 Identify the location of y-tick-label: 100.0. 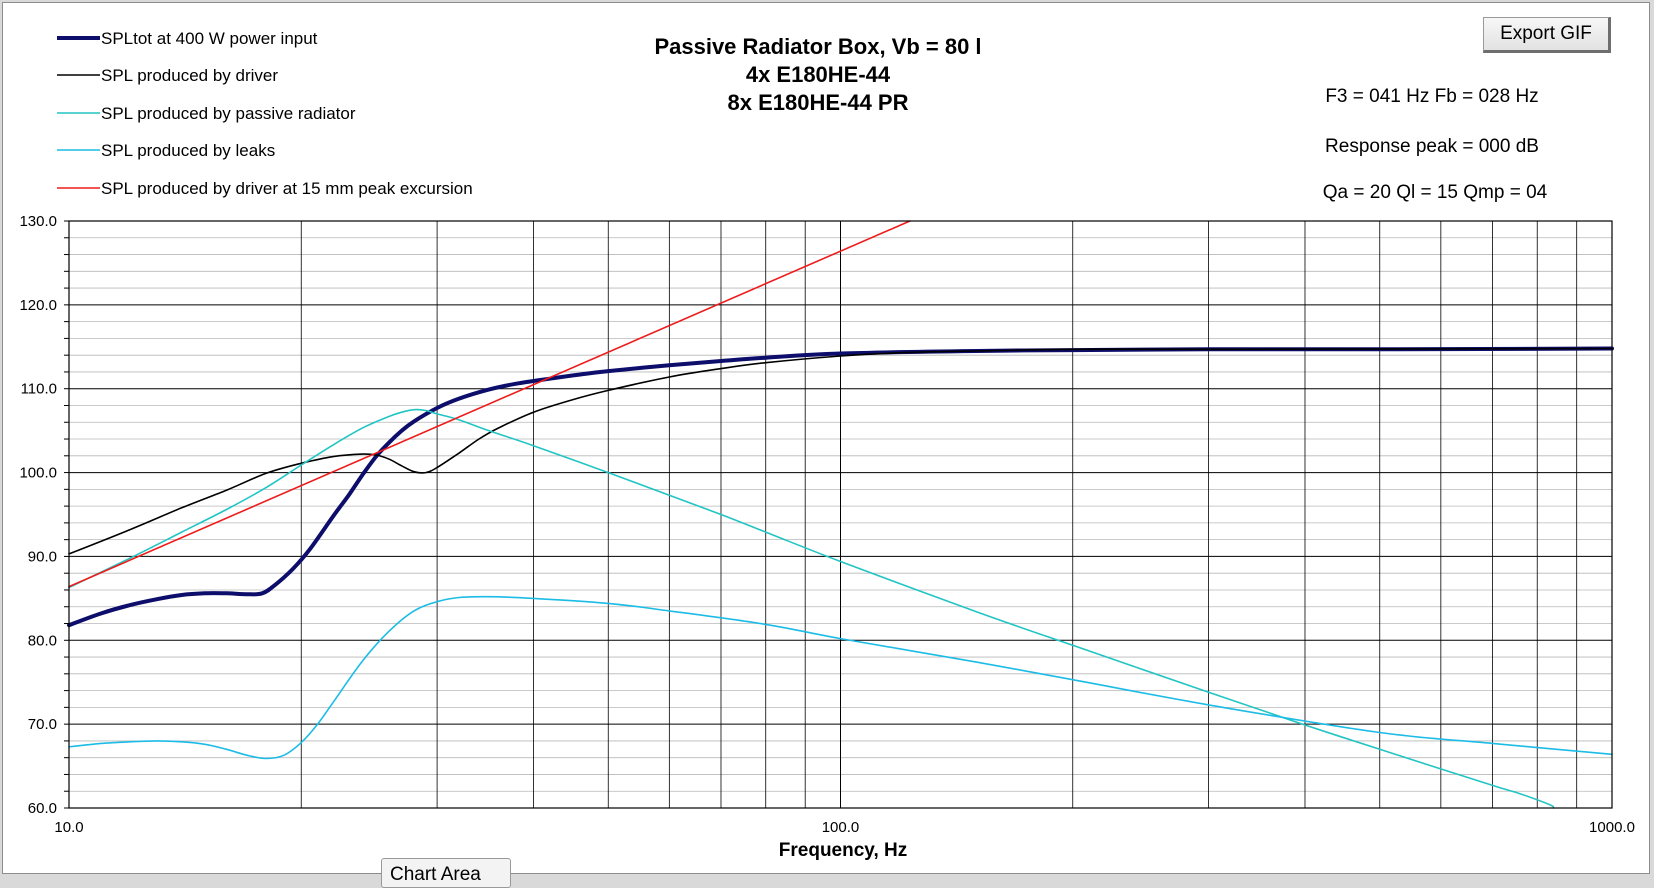
(38, 473).